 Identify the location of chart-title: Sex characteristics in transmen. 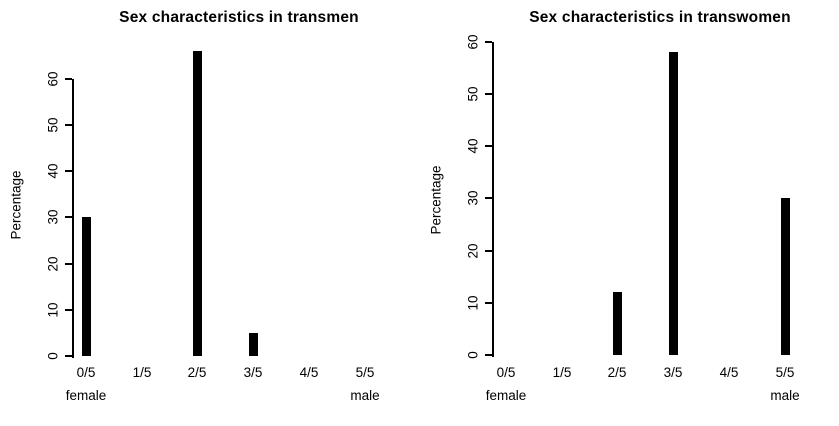
(239, 17).